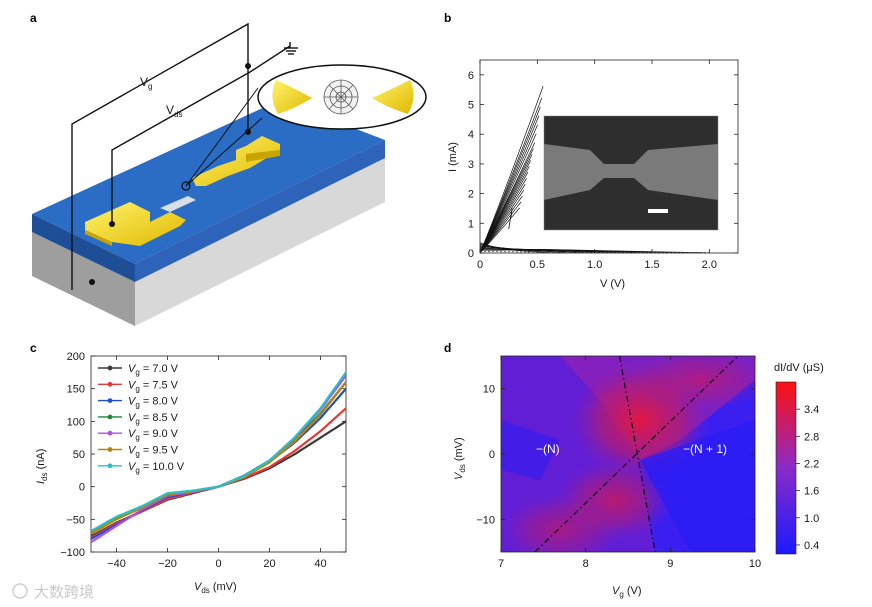  Describe the element at coordinates (83, 248) in the screenshot. I see `oxide-front` at that location.